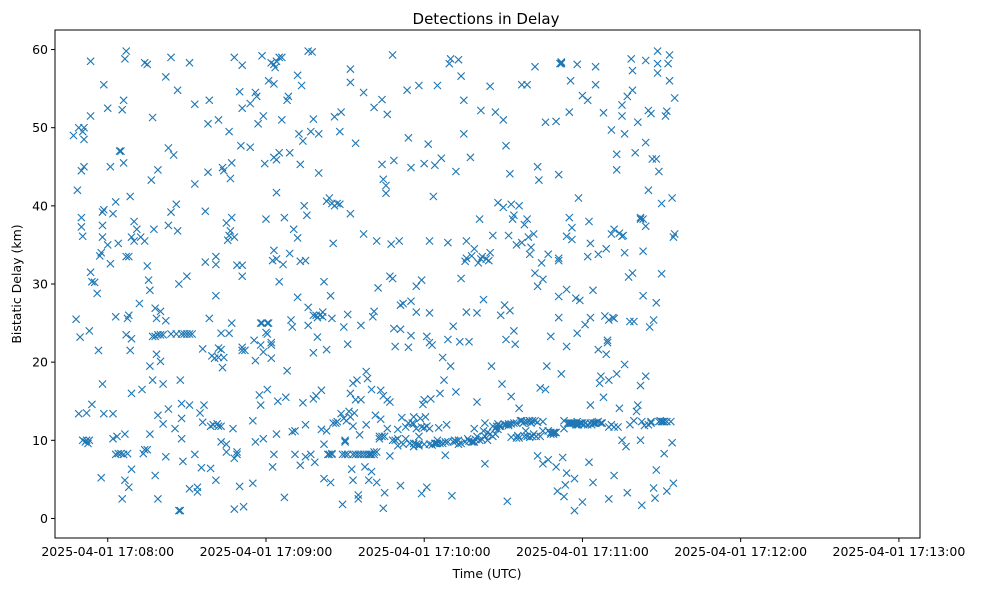 The width and height of the screenshot is (988, 590). Describe the element at coordinates (40, 49) in the screenshot. I see `y-tick-label: 60` at that location.